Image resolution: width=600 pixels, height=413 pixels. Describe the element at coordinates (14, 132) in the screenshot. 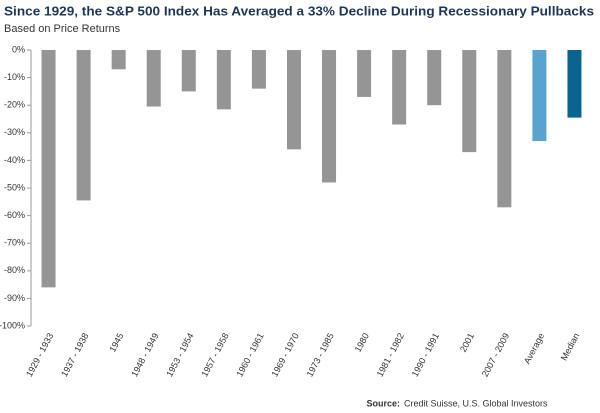

I see `y-tick-label: -30%` at that location.